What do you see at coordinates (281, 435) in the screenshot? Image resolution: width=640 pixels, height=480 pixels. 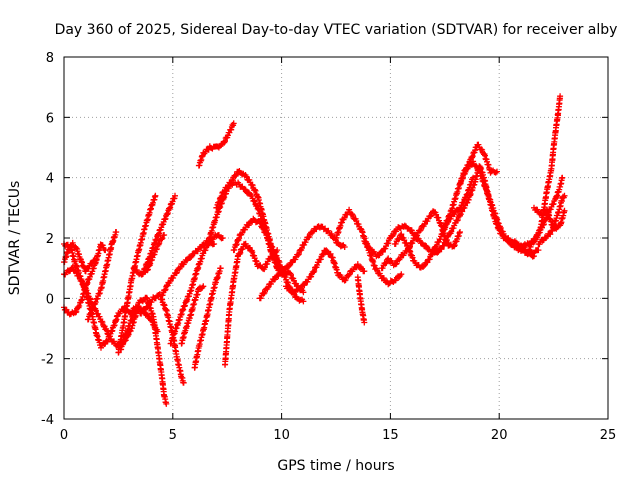 I see `x-tick-label: 10` at bounding box center [281, 435].